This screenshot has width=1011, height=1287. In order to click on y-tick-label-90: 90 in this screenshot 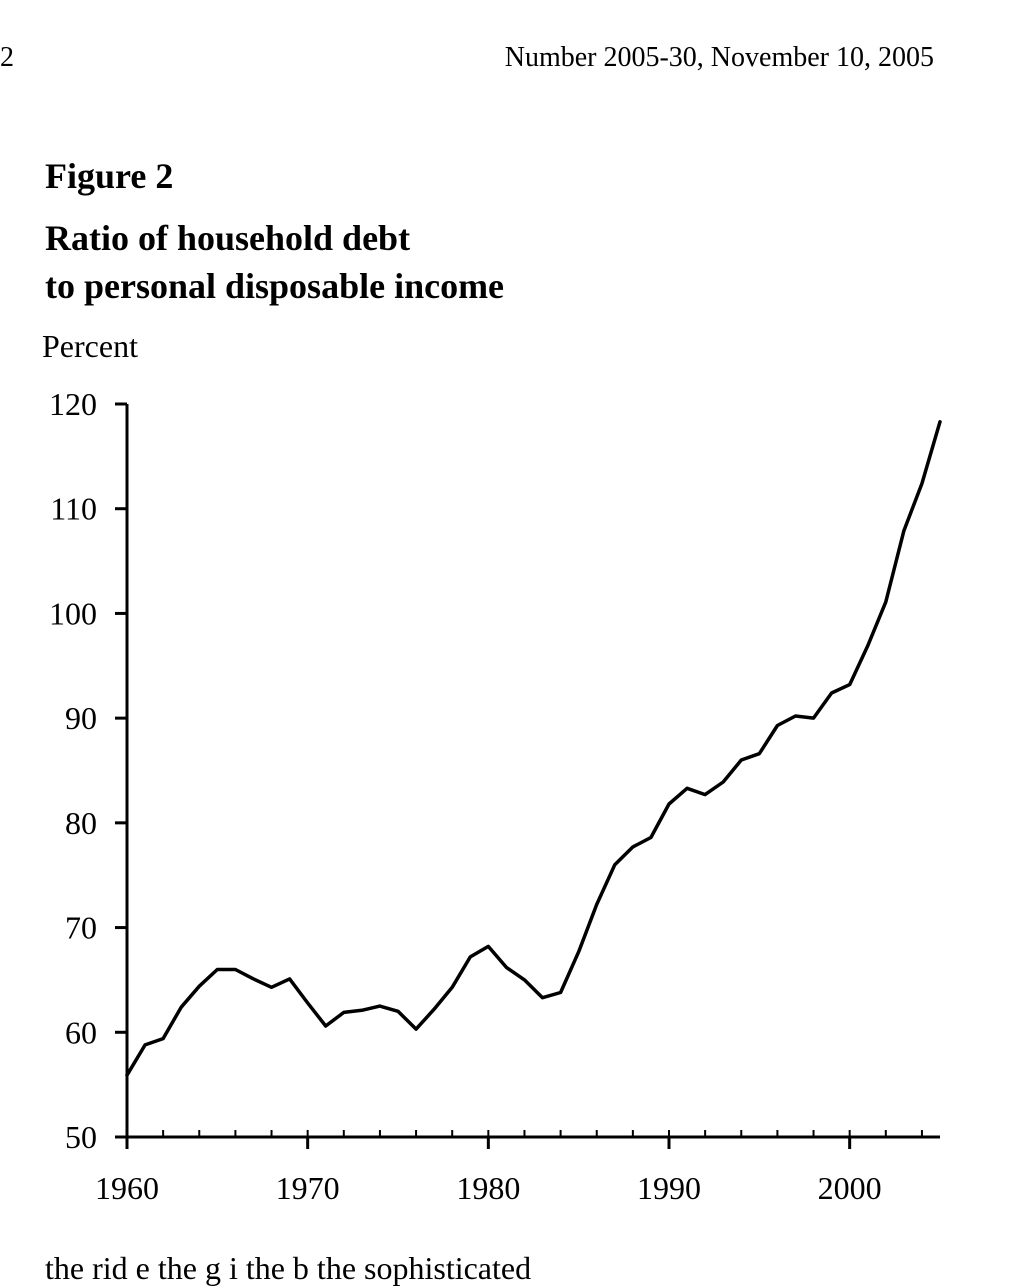, I will do `click(81, 718)`.